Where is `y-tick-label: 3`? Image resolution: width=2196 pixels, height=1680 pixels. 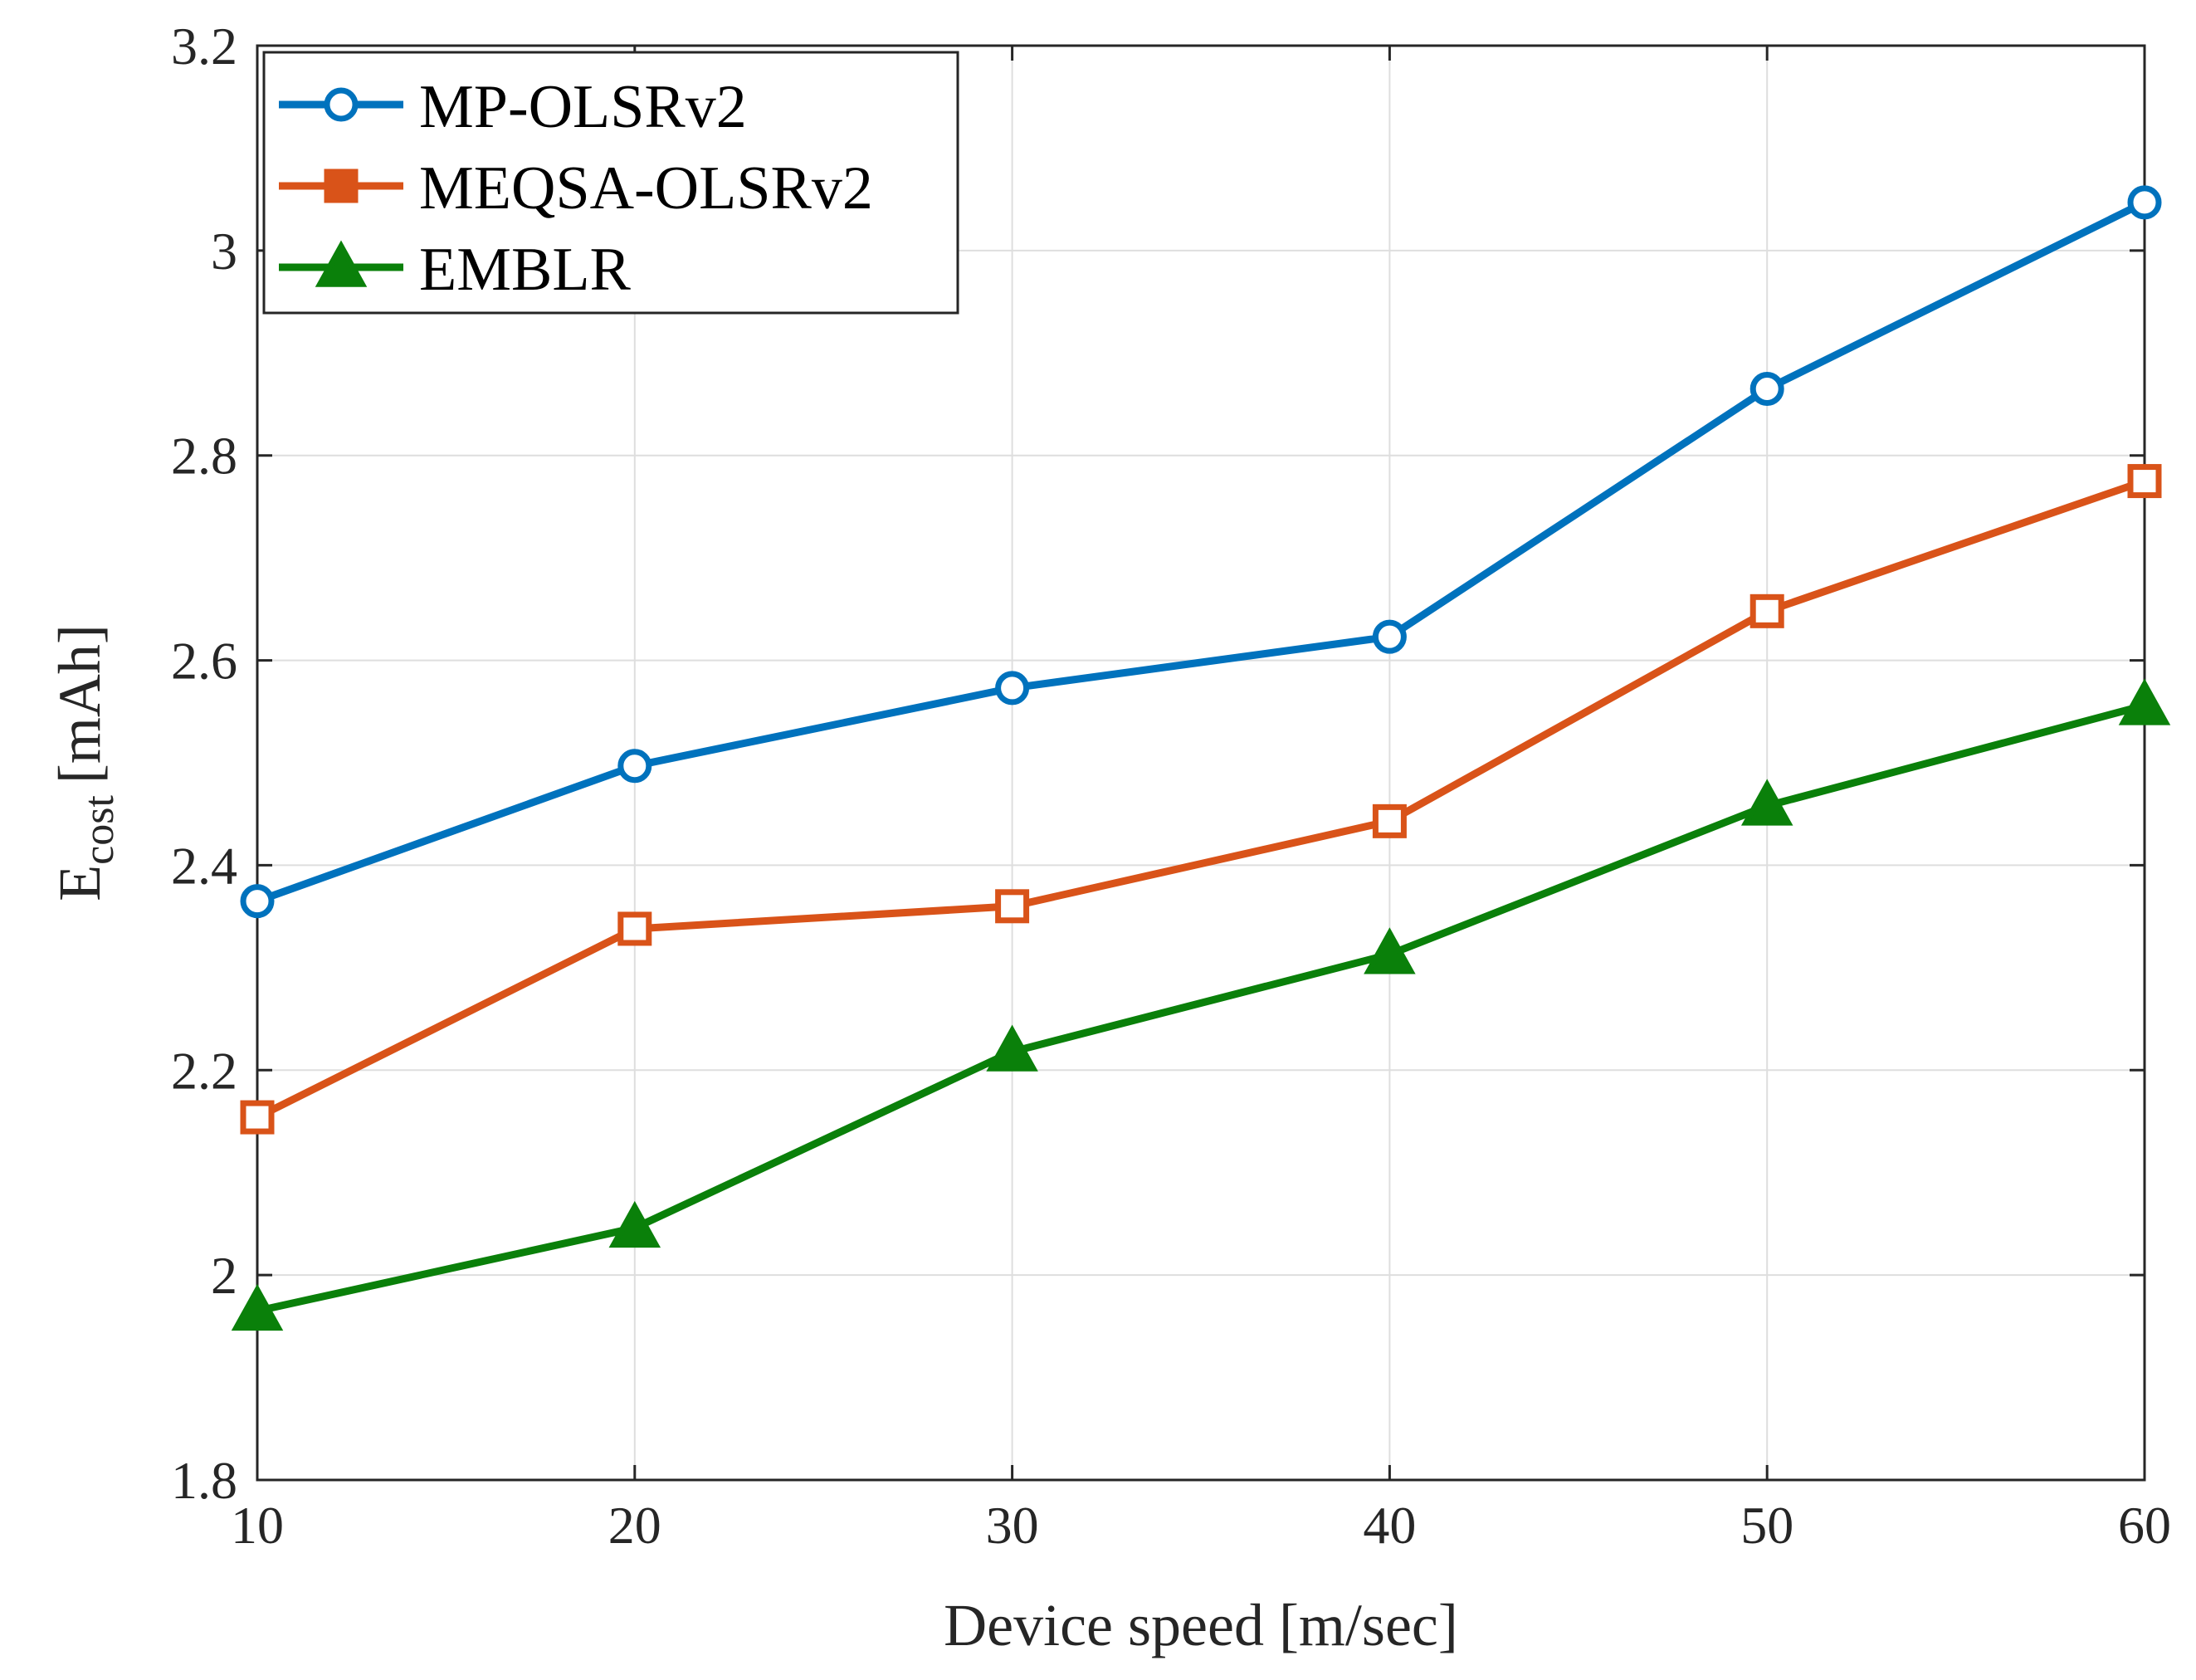
y-tick-label: 3 is located at coordinates (224, 251).